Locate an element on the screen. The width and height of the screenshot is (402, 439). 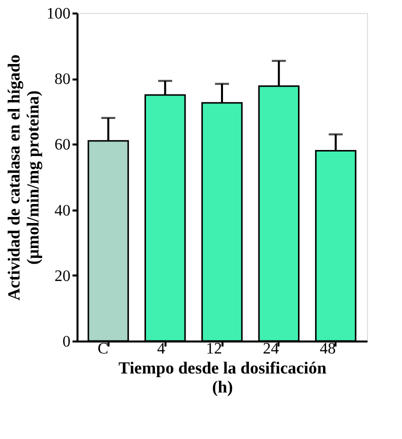
y-tick-label: 40 is located at coordinates (62, 211).